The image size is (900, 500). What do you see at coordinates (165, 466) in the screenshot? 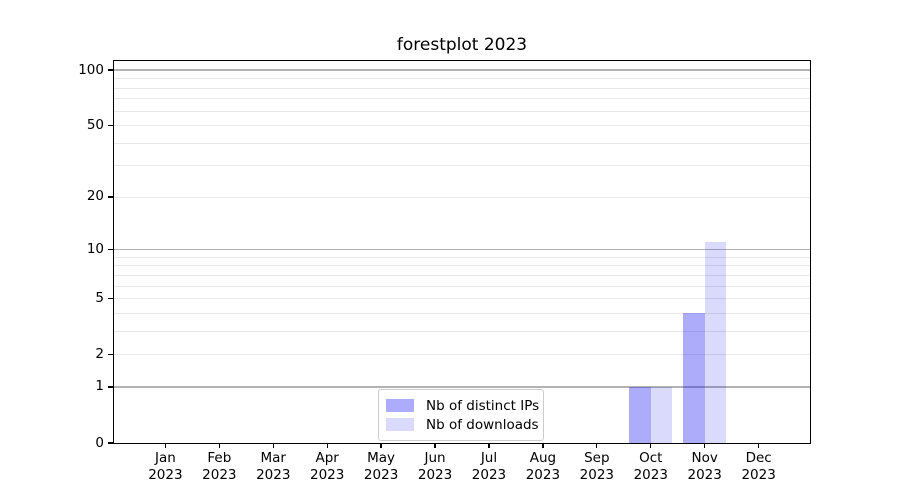
I see `x-tick-label-jan: Jan 2023` at bounding box center [165, 466].